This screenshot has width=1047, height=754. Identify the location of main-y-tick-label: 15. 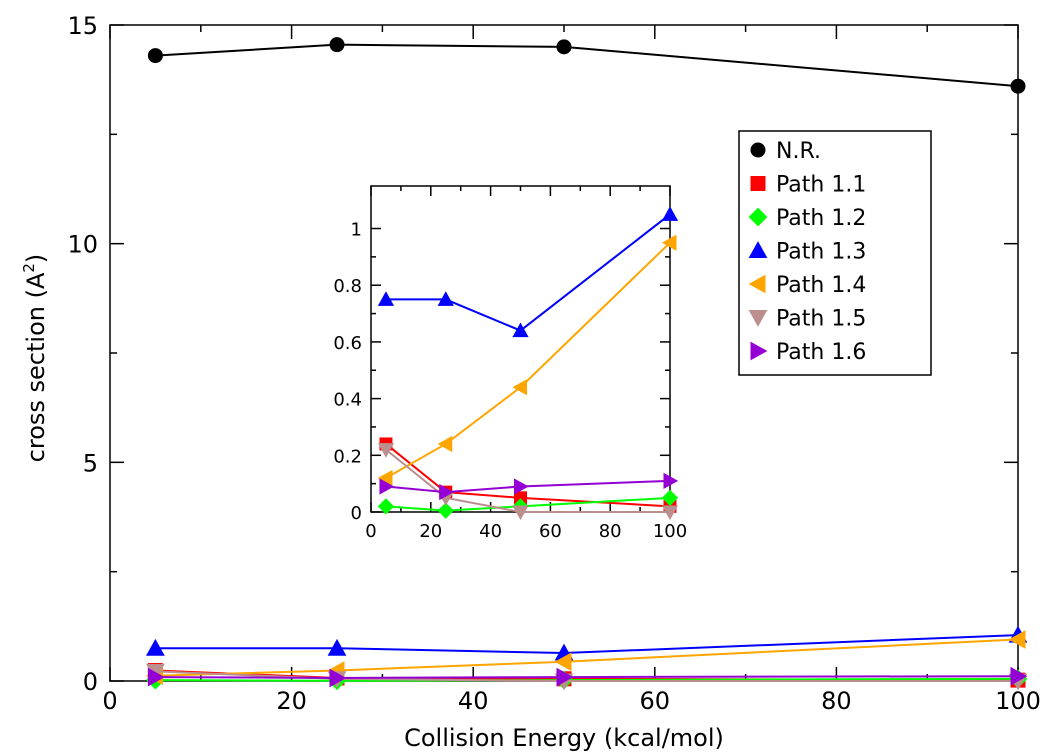
(82, 26).